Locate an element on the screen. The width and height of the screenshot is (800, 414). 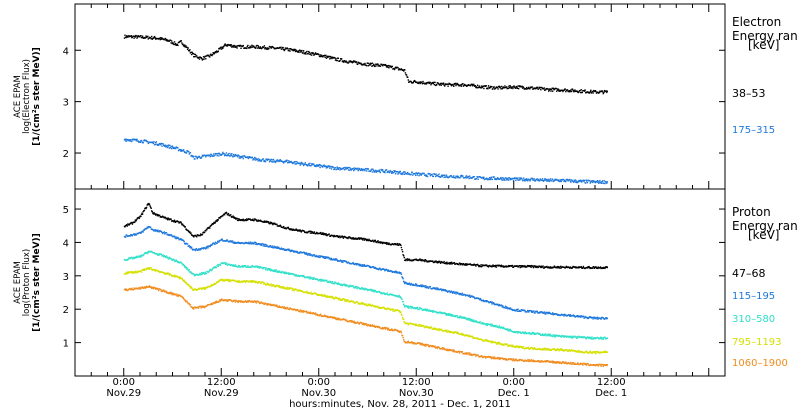
electron-ylabel-line: log(Electron Flux) is located at coordinates (27, 96).